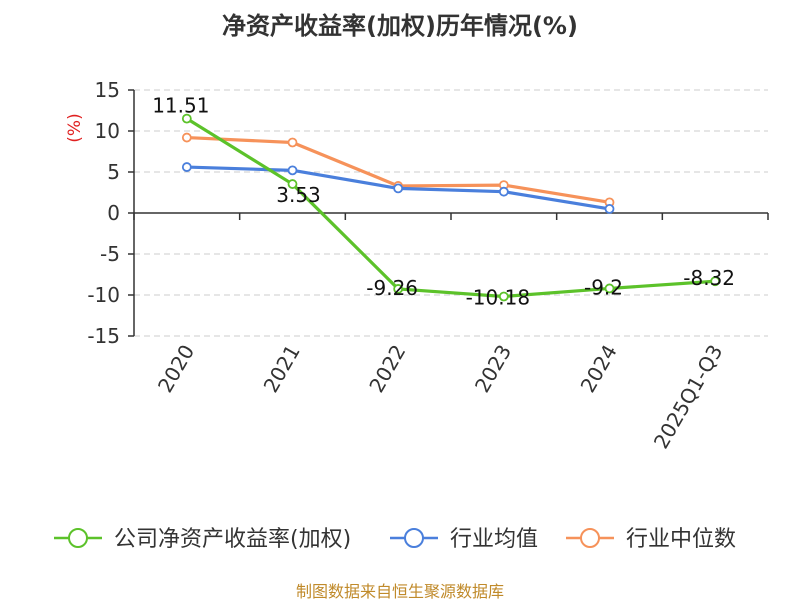 This screenshot has width=800, height=600. What do you see at coordinates (103, 336) in the screenshot?
I see `y-tick-label--15: -15` at bounding box center [103, 336].